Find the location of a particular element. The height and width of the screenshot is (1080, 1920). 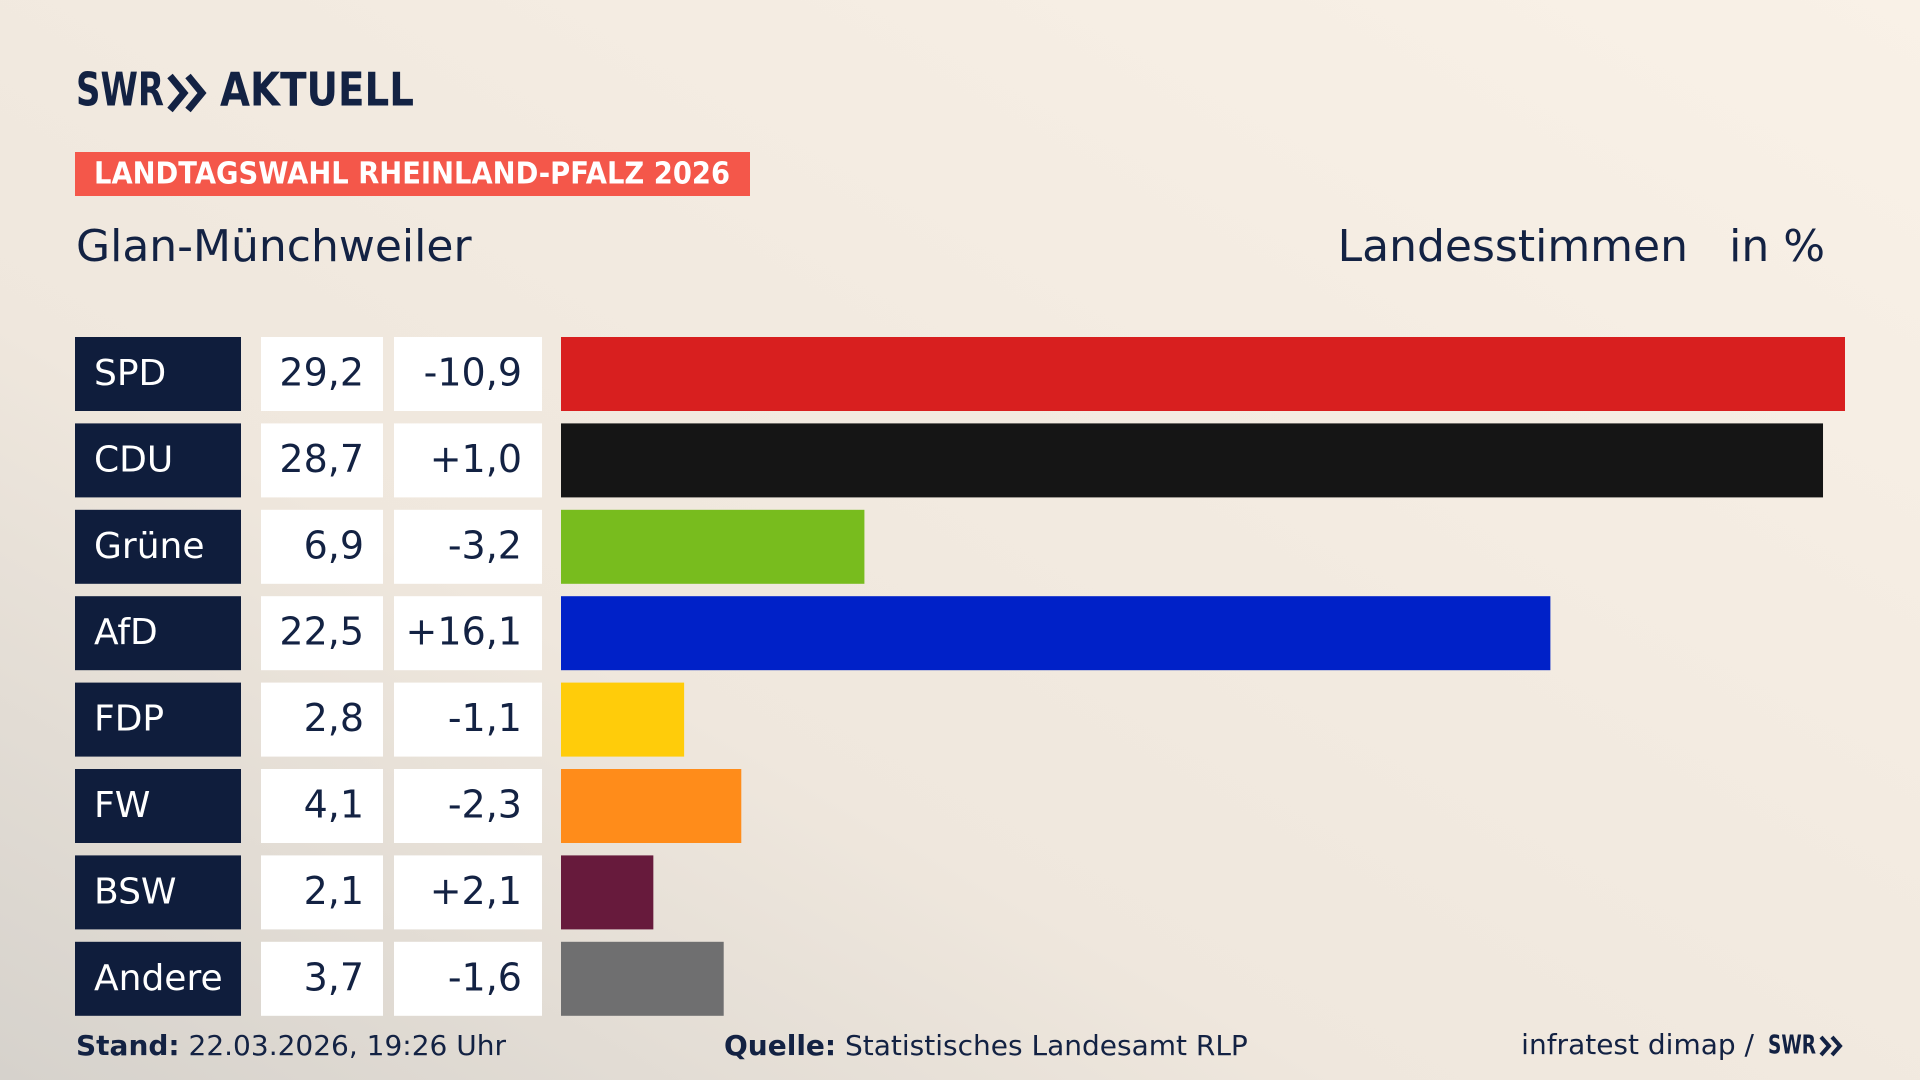

party-label: CDU is located at coordinates (133, 459).